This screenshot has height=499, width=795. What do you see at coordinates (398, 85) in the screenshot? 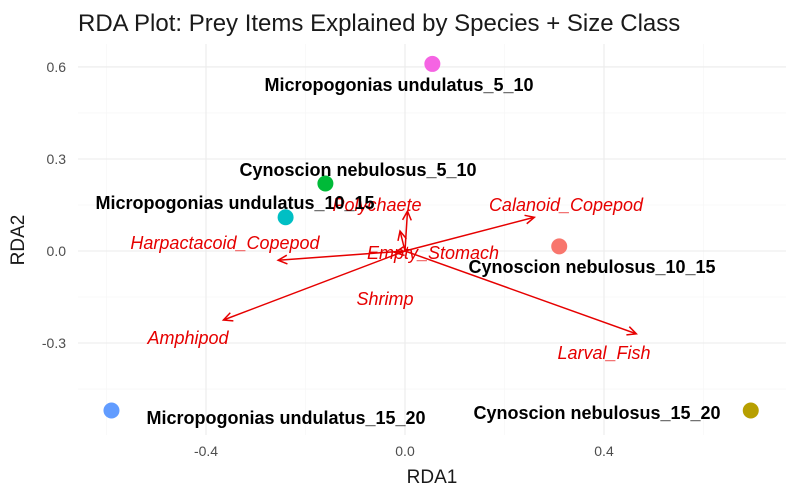
I see `site-label: Micropogonias undulatus_5_10` at bounding box center [398, 85].